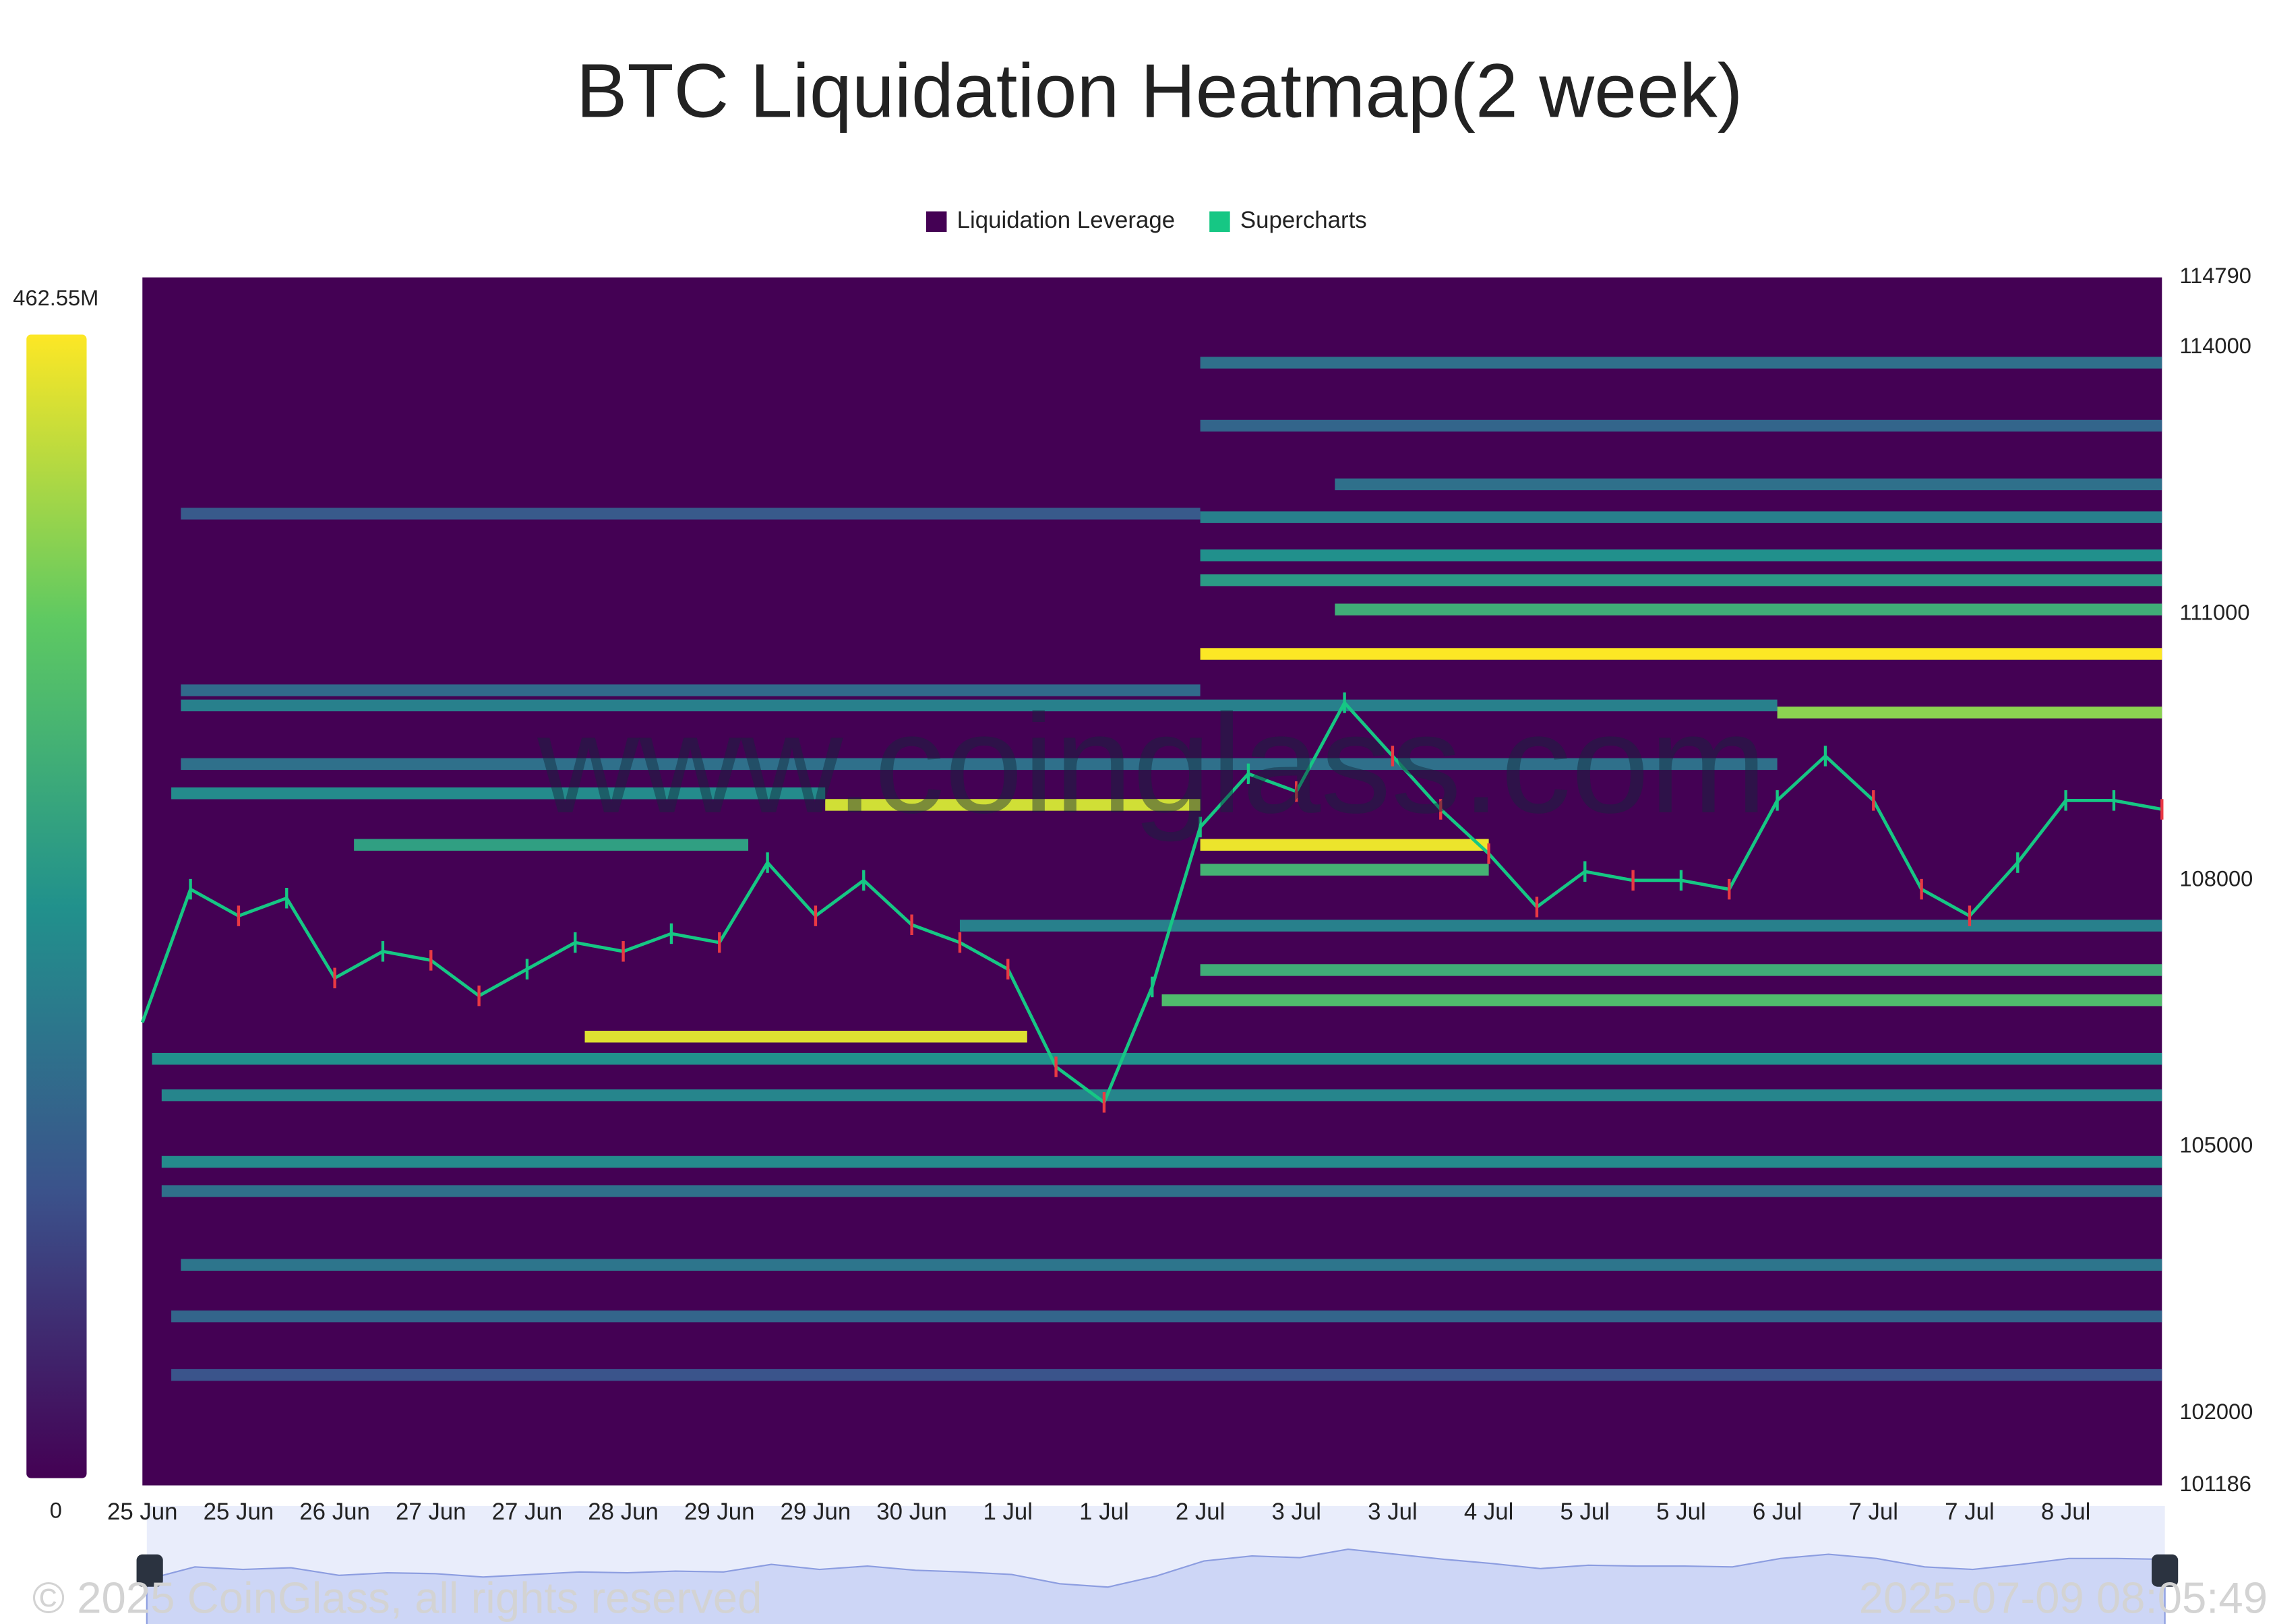  What do you see at coordinates (2063, 1598) in the screenshot?
I see `timestamp: 2025-07-09 08:05:49` at bounding box center [2063, 1598].